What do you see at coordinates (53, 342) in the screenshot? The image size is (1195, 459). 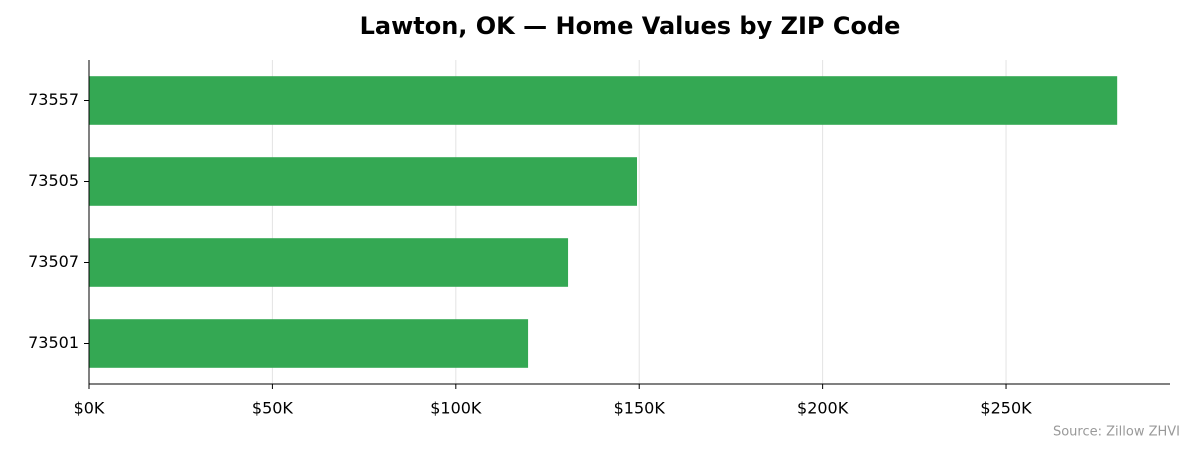 I see `y-tick-label: 73501` at bounding box center [53, 342].